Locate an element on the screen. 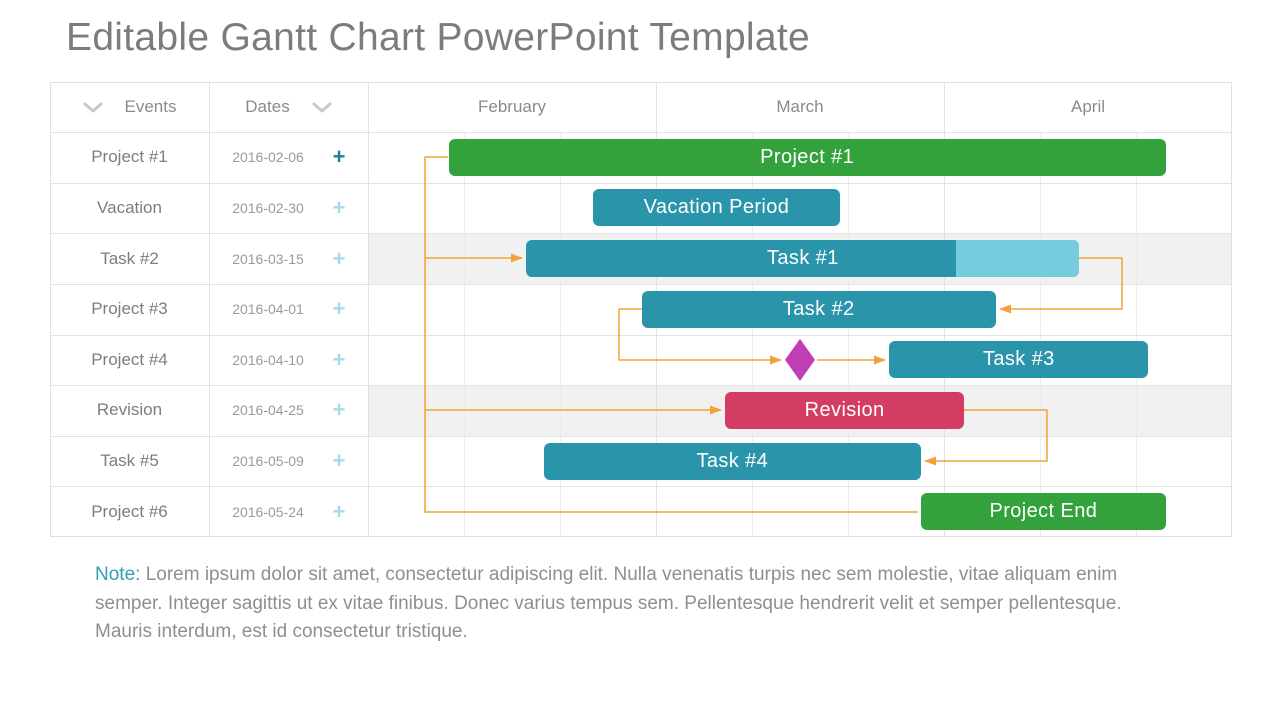 The image size is (1280, 720). gantt-bar: Task #3 is located at coordinates (1019, 360).